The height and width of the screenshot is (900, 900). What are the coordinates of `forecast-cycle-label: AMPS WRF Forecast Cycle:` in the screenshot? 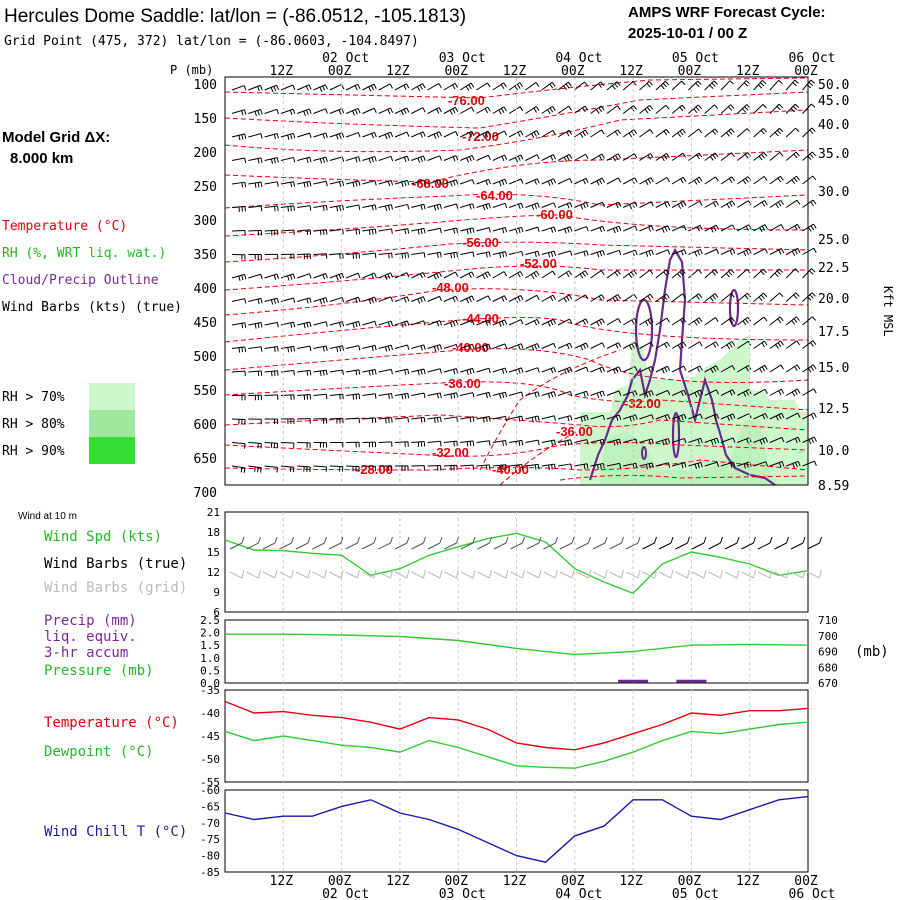 It's located at (727, 12).